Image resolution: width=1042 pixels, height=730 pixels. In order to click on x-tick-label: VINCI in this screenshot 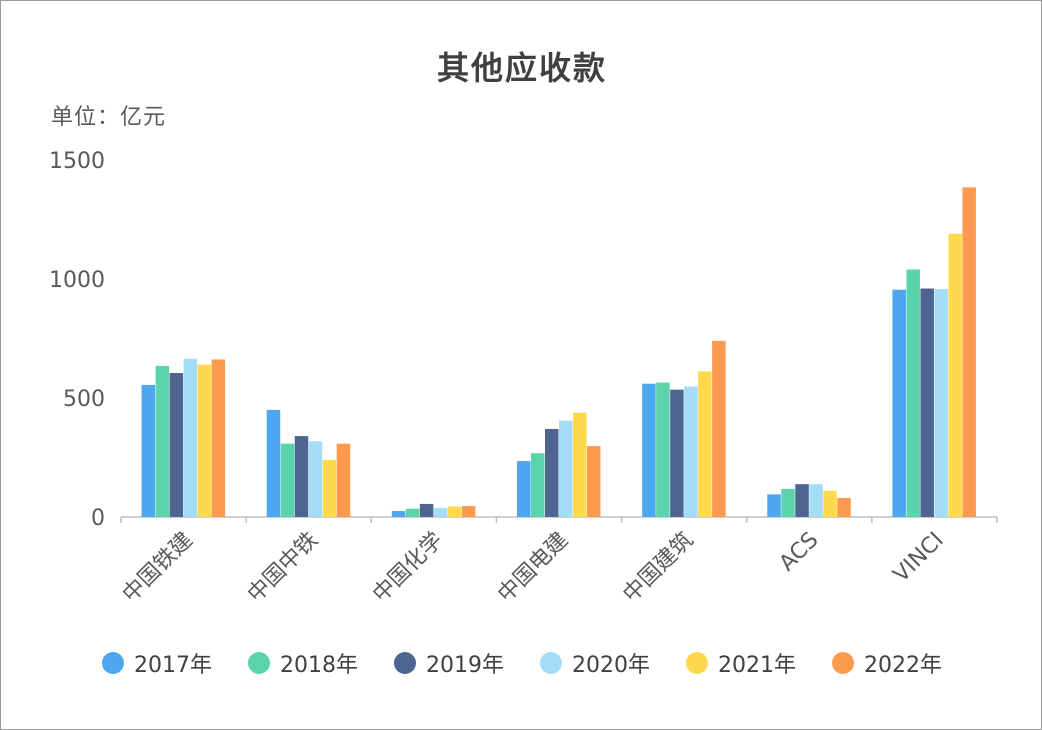, I will do `click(919, 558)`.